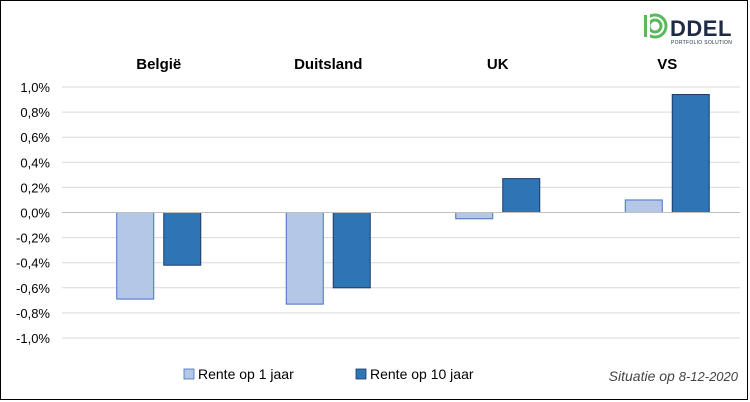 The width and height of the screenshot is (750, 402). What do you see at coordinates (701, 43) in the screenshot?
I see `logo-tagline: PORTFOLIO SOLUTION` at bounding box center [701, 43].